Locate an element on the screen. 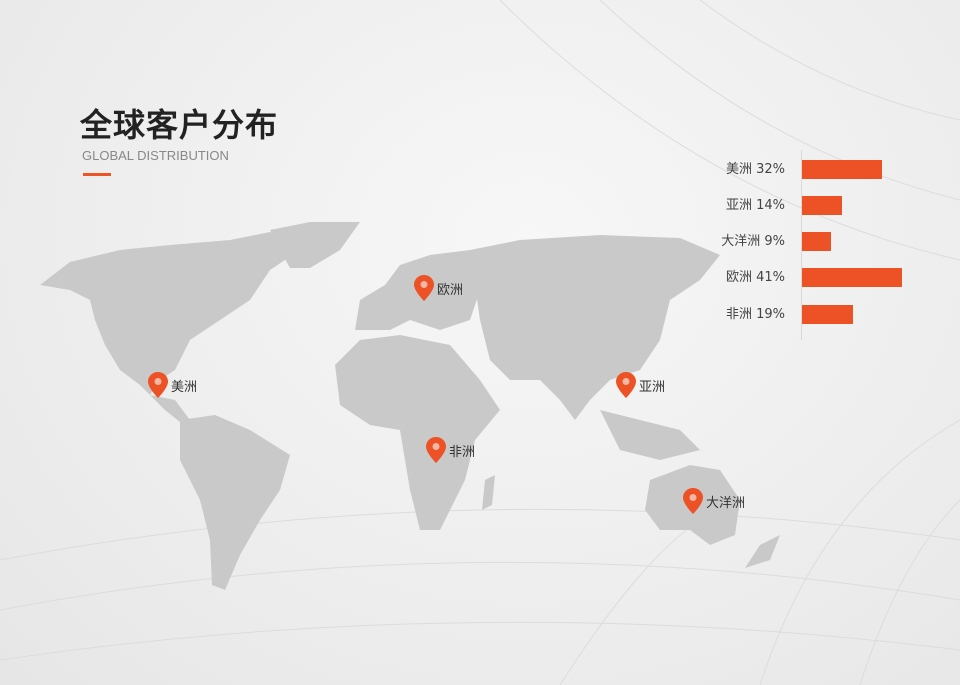  asia is located at coordinates (595, 327).